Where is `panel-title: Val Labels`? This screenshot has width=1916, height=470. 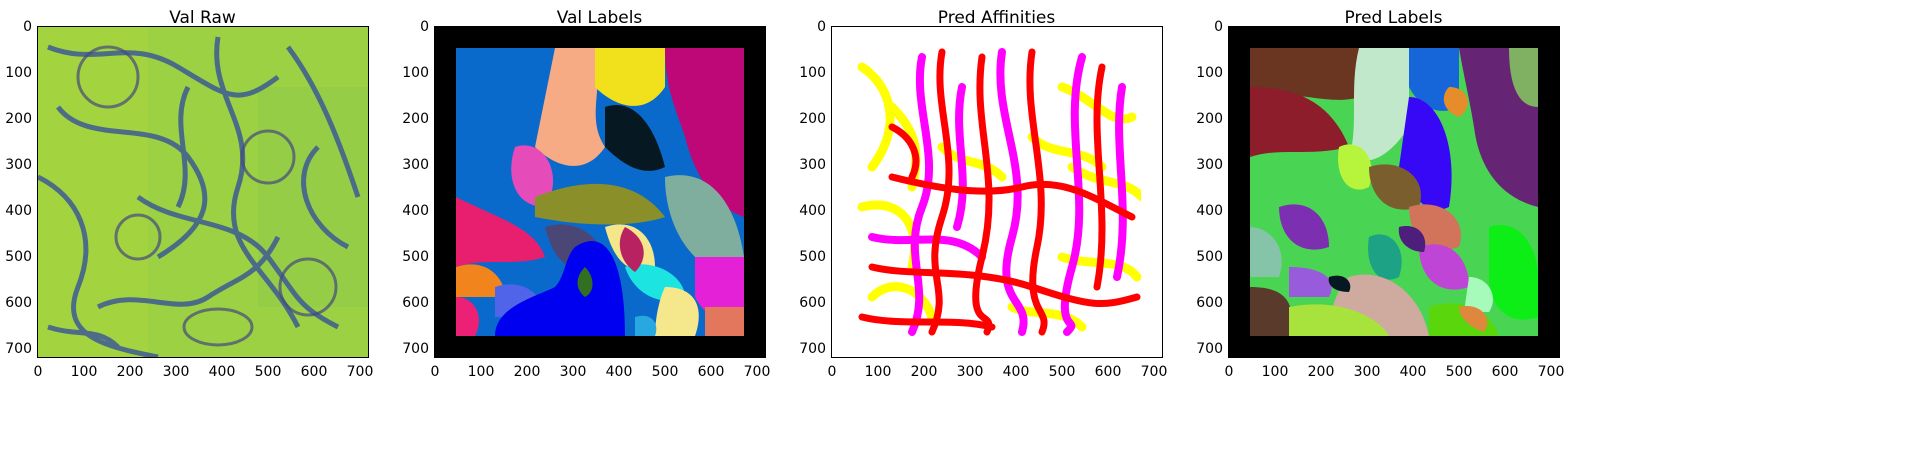
panel-title: Val Labels is located at coordinates (599, 18).